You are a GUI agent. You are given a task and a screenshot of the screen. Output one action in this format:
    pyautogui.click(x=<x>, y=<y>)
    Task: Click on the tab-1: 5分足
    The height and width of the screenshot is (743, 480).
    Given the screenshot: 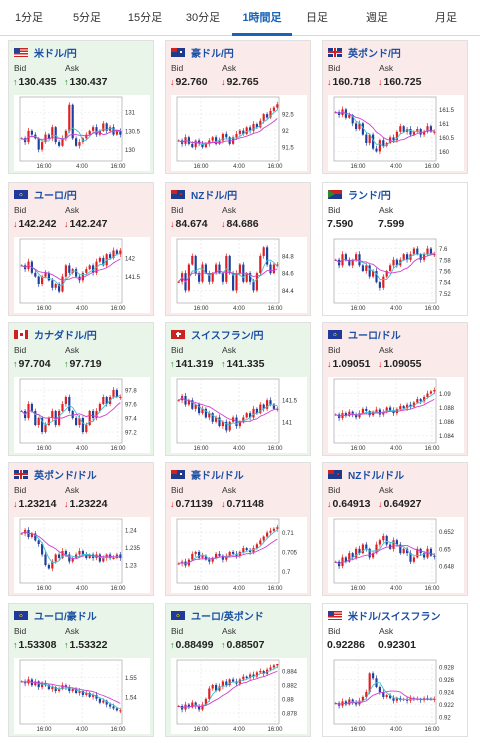 What is the action you would take?
    pyautogui.click(x=87, y=18)
    